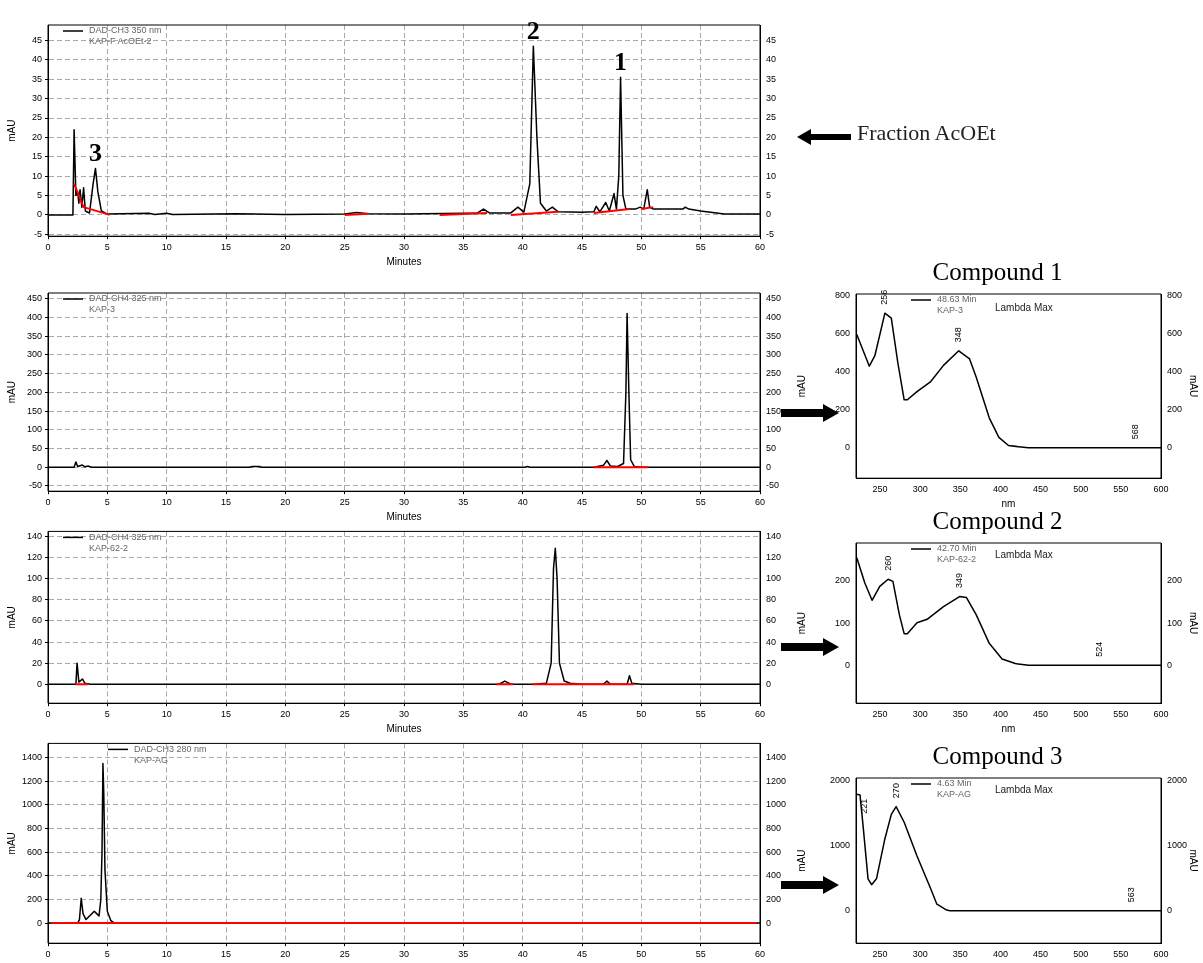  I want to click on y-tick-label: 1000, so click(31, 804).